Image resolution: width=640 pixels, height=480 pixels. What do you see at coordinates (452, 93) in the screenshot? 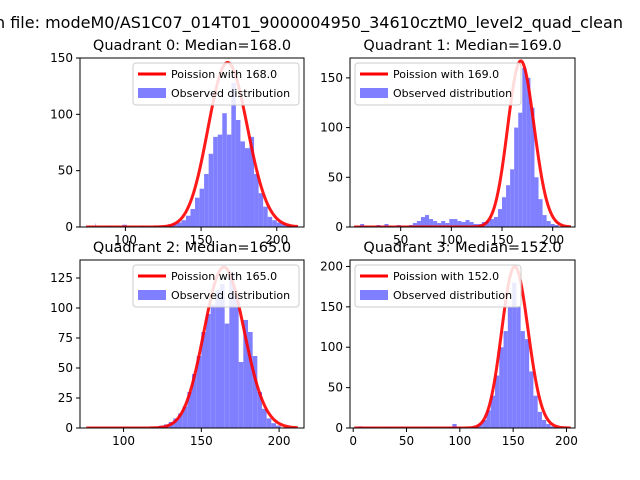
I see `legend-hist-label: Observed distribution` at bounding box center [452, 93].